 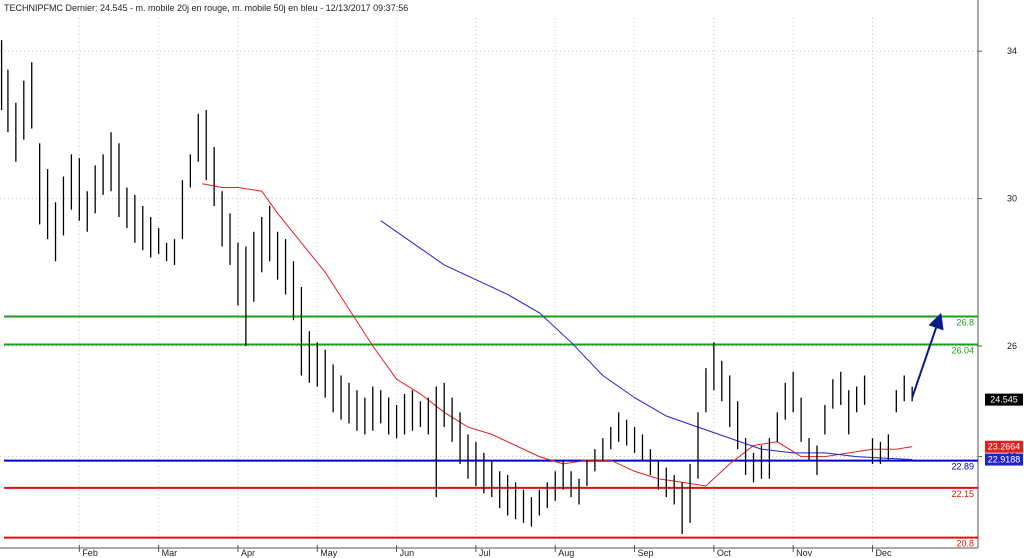 I want to click on x-tick-label-5: Jul, so click(x=485, y=553).